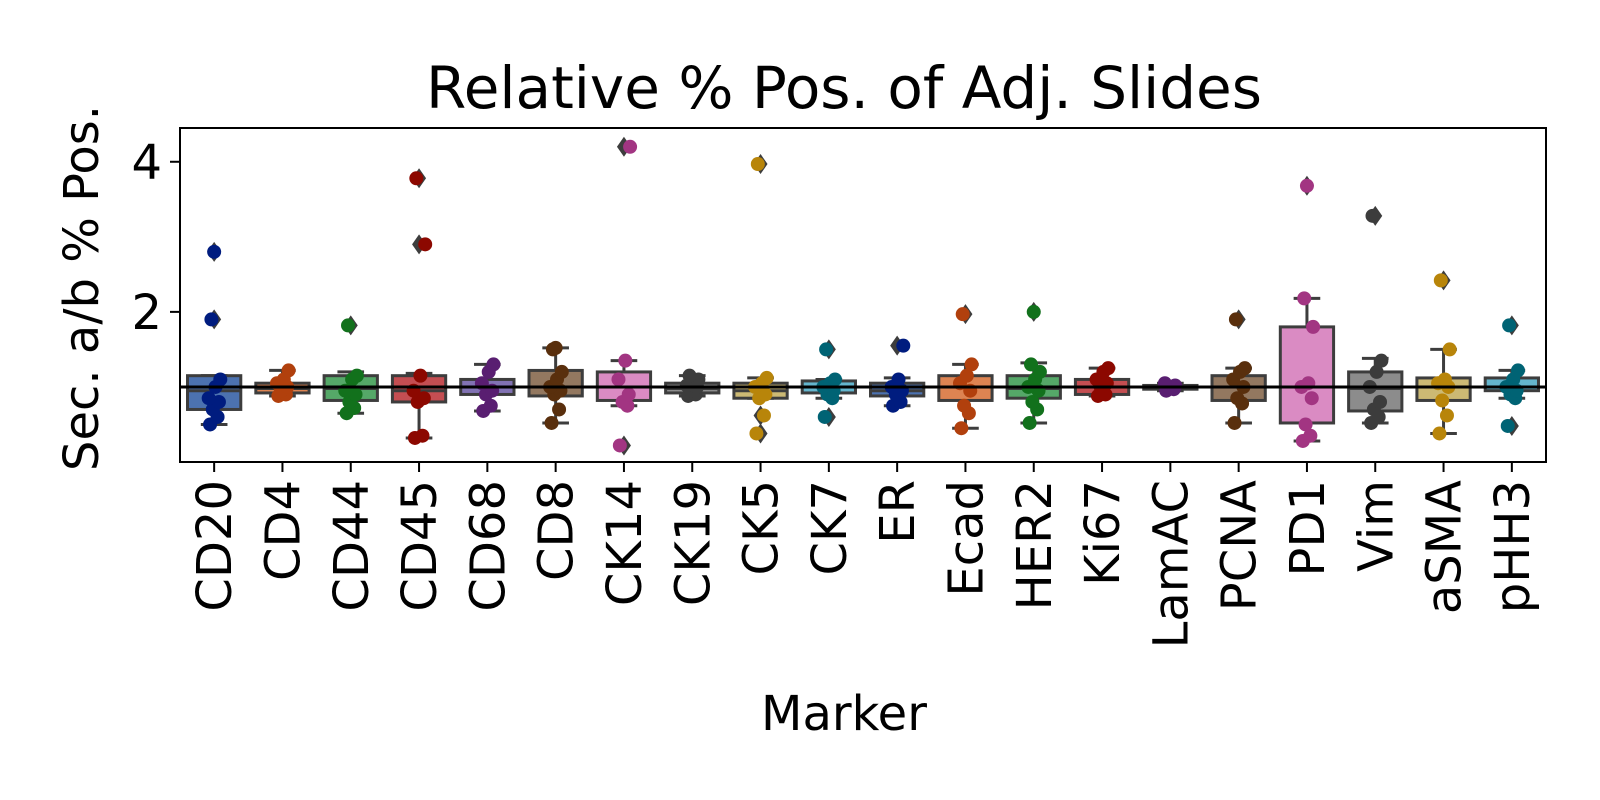 The image size is (1600, 800). What do you see at coordinates (828, 383) in the screenshot?
I see `box-CK7` at bounding box center [828, 383].